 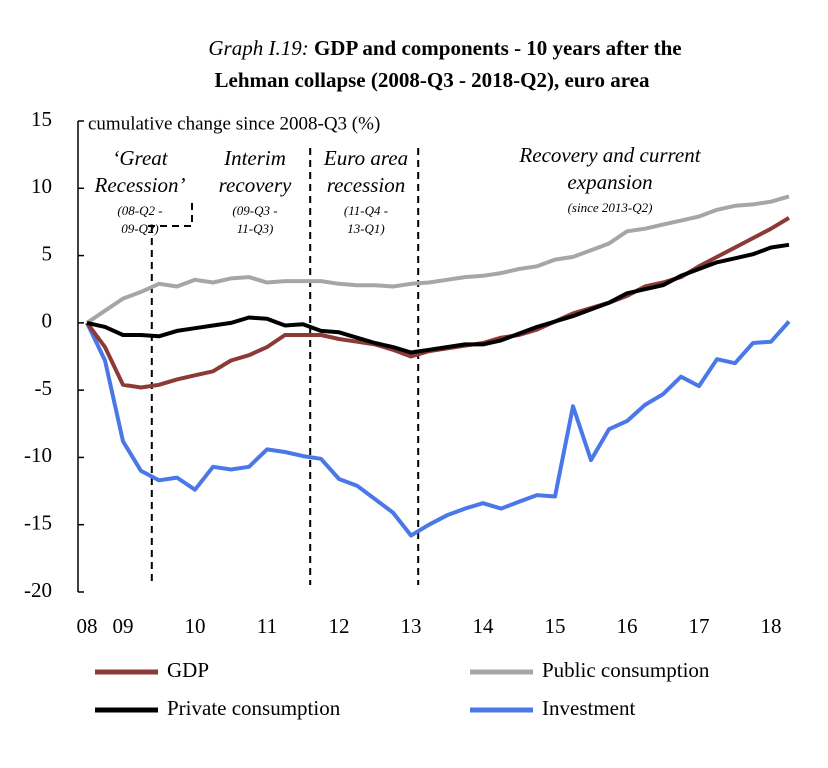 I want to click on y-tick-label: -20, so click(x=38, y=590).